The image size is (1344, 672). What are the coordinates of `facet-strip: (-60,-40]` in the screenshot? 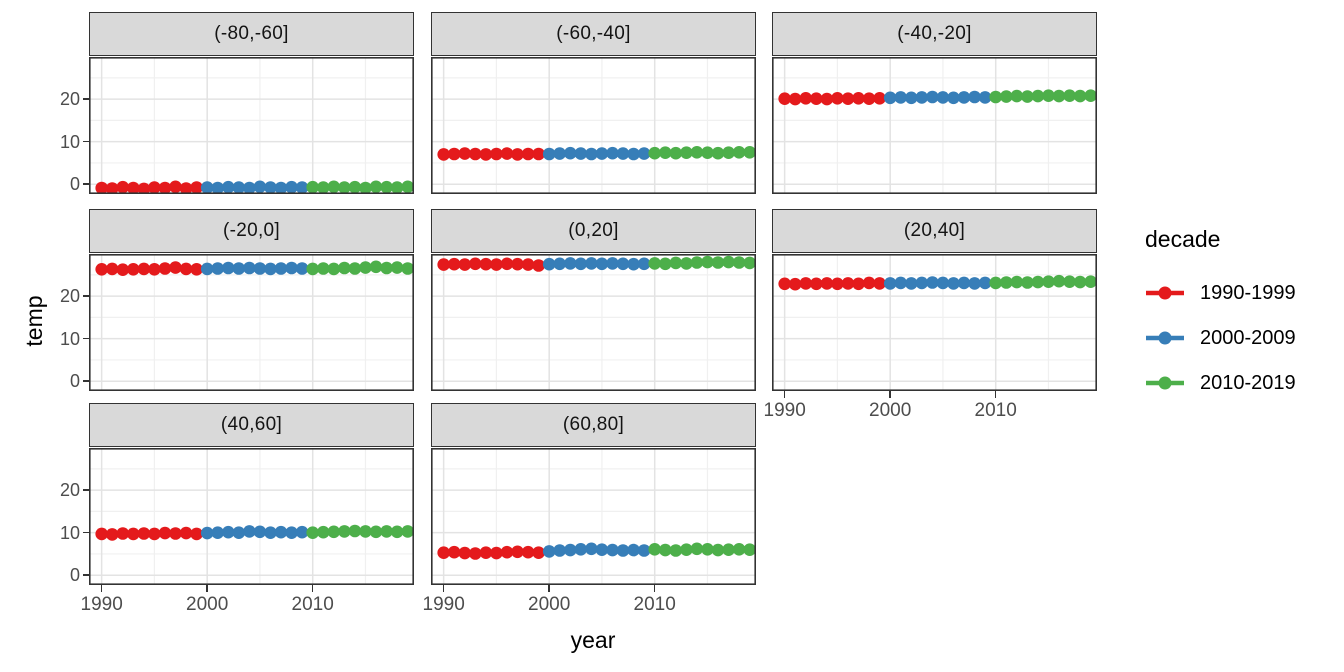 It's located at (593, 34).